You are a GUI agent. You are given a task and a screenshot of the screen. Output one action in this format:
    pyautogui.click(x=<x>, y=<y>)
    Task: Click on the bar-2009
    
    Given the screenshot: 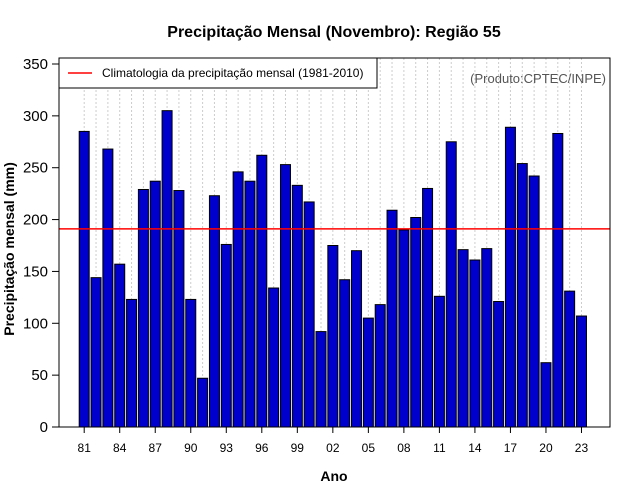 What is the action you would take?
    pyautogui.click(x=416, y=322)
    